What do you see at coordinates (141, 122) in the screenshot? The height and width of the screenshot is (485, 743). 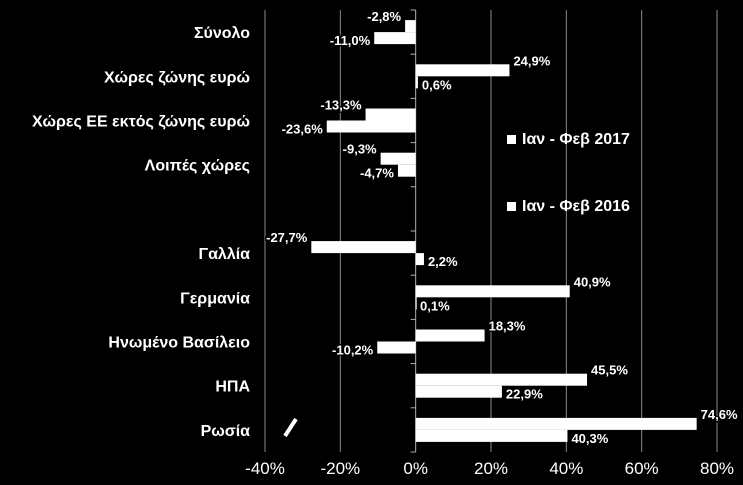 I see `category-label: Χώρες ΕΕ εκτός ζώνης ευρώ` at bounding box center [141, 122].